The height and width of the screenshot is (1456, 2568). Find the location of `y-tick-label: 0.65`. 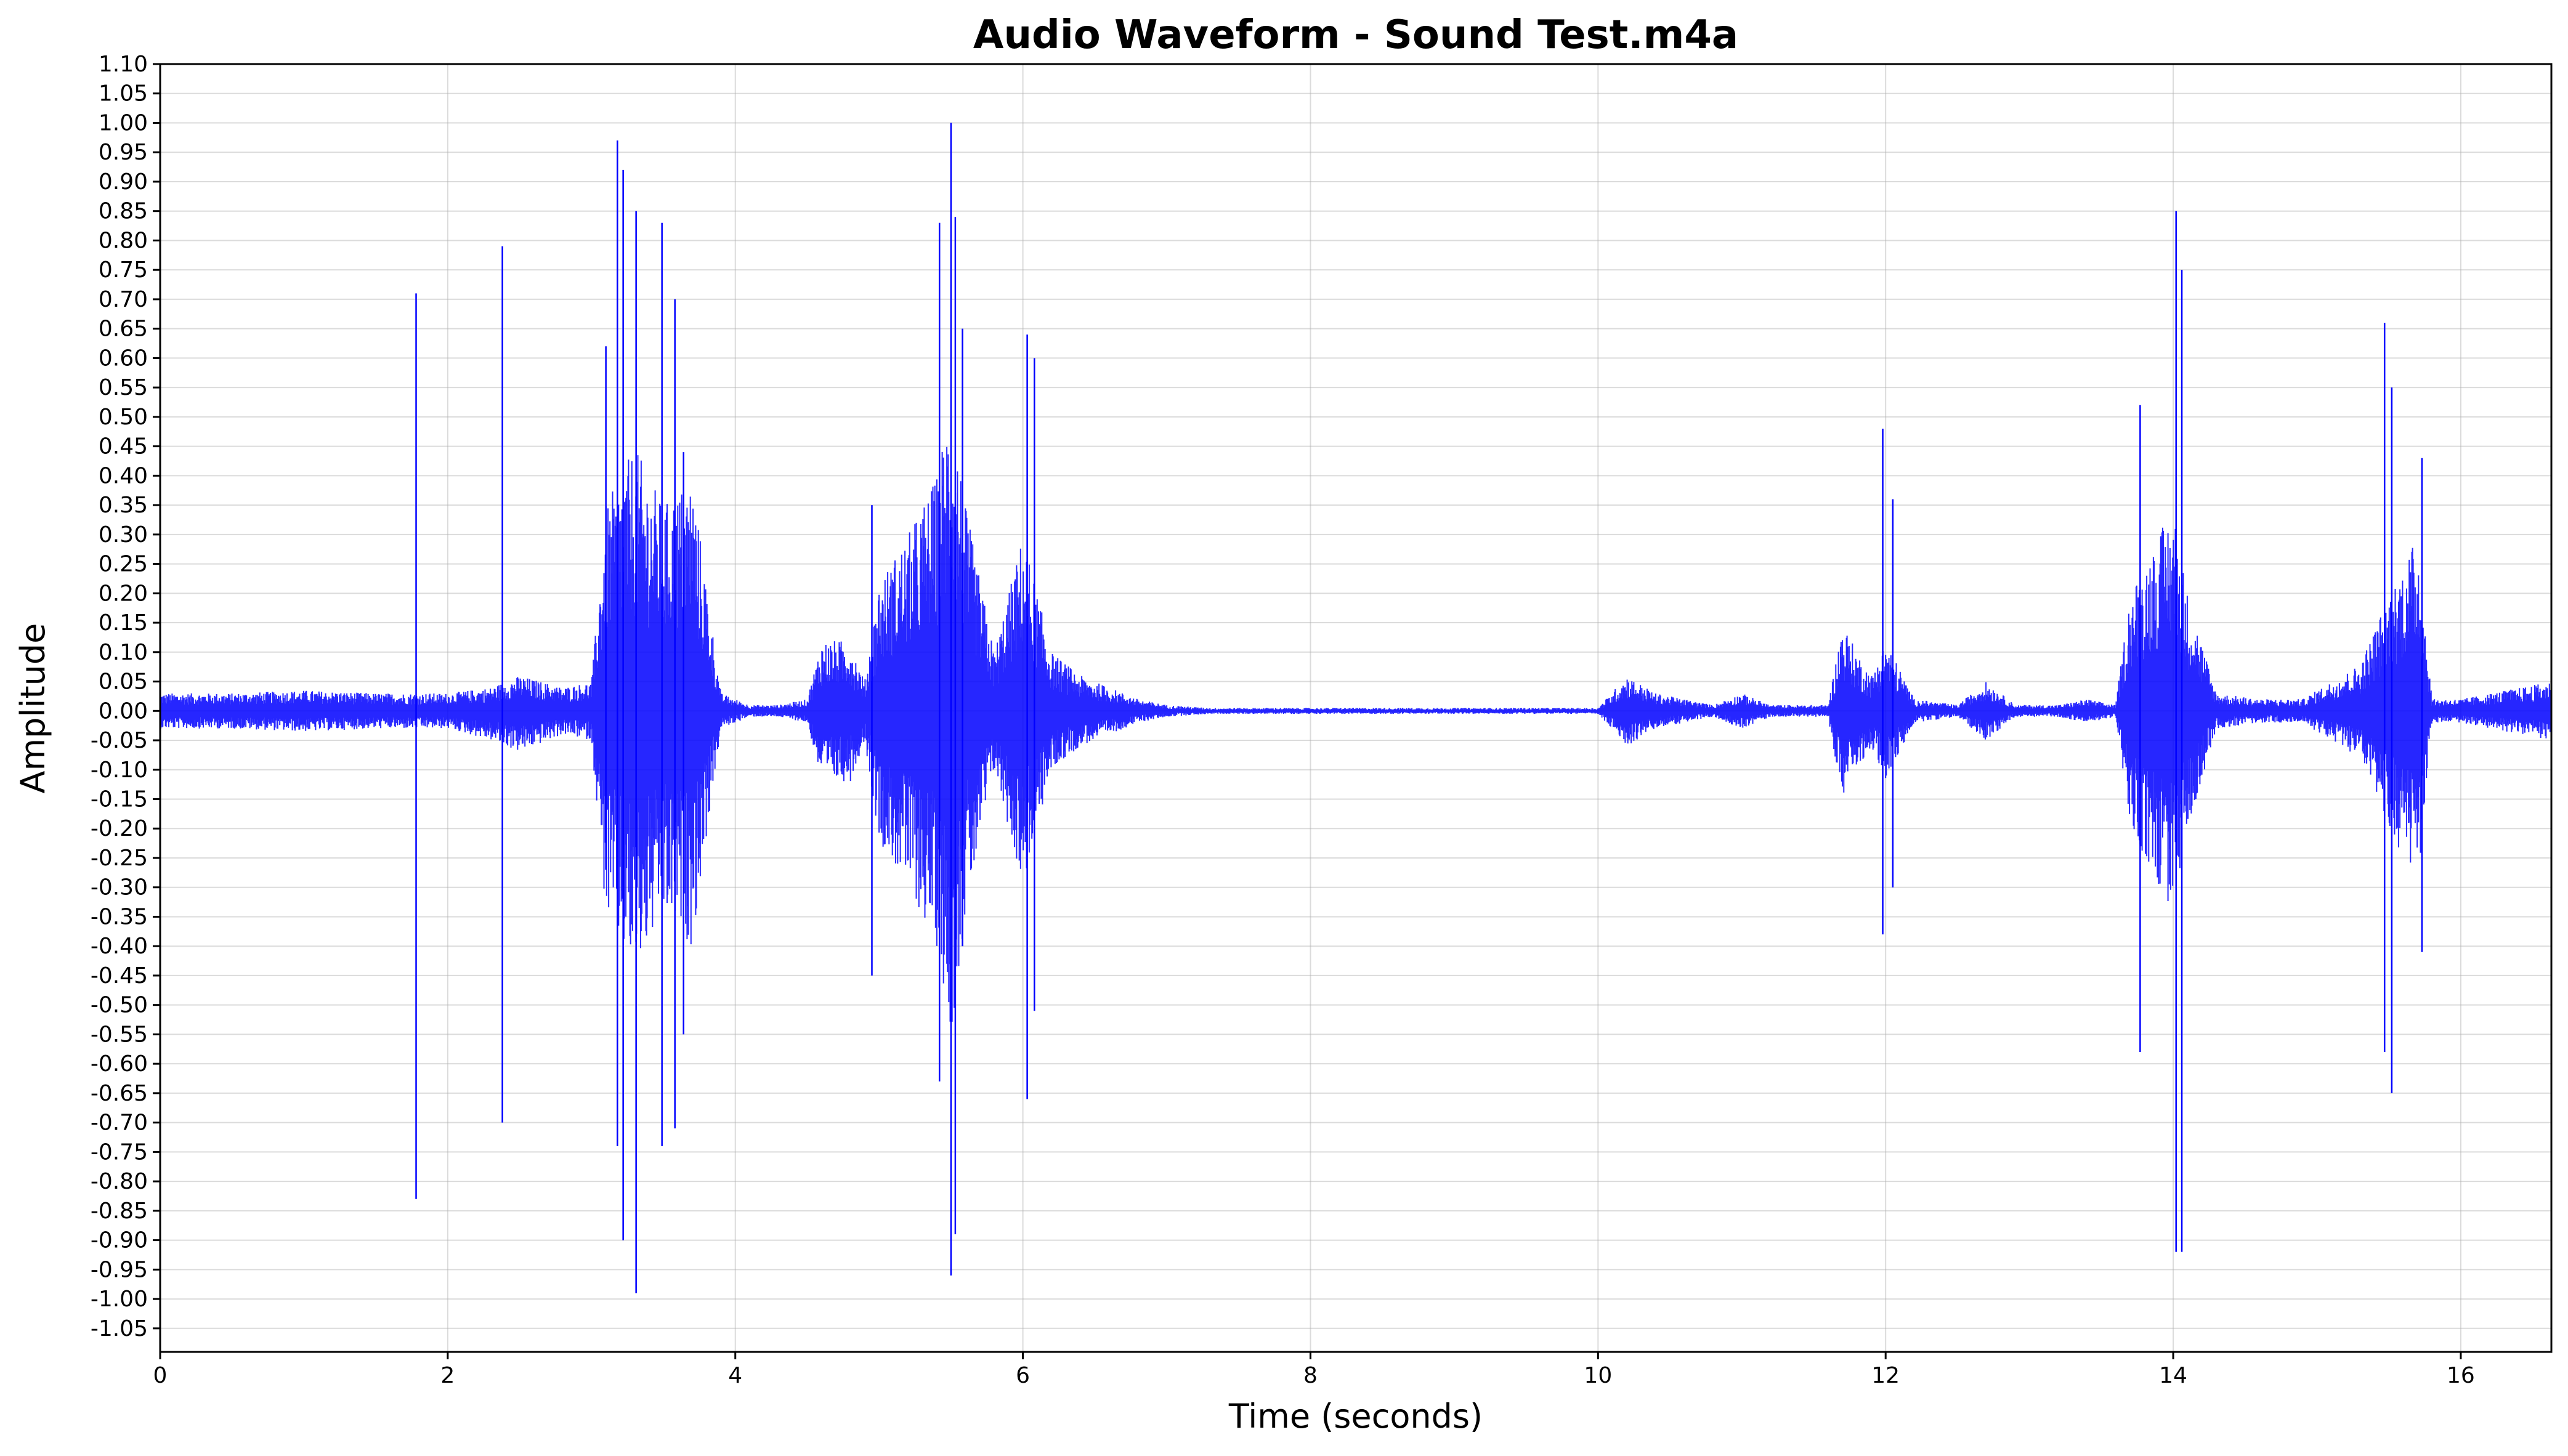

y-tick-label: 0.65 is located at coordinates (123, 329).